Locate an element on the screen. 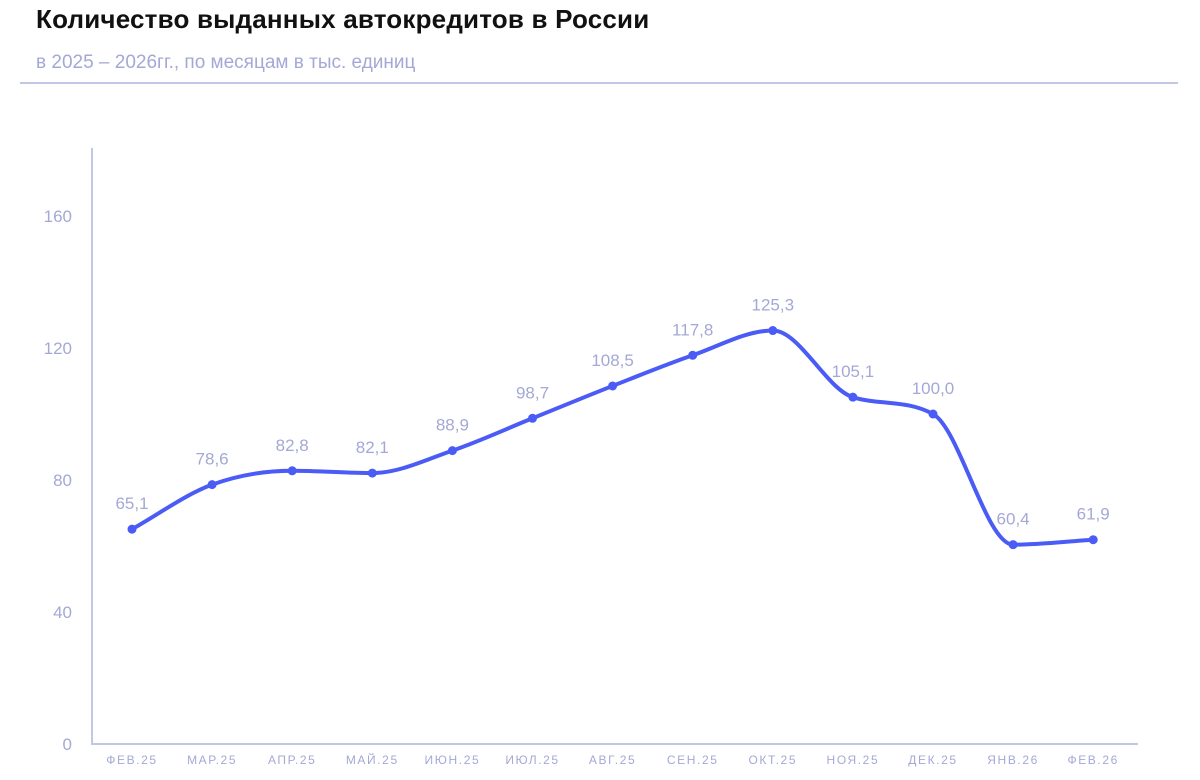 This screenshot has width=1200, height=780. y-tick-label: 0 is located at coordinates (67, 744).